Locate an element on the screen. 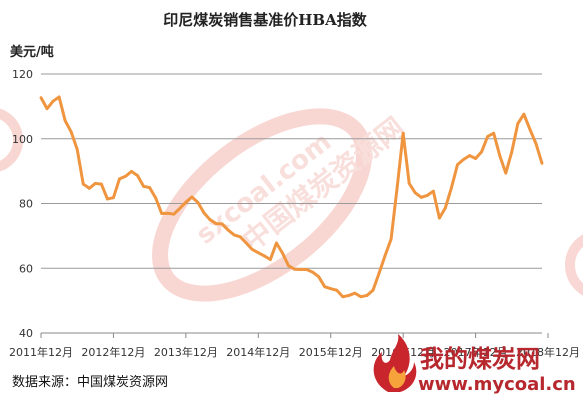 The image size is (583, 403). logo-name: 我的煤炭网 is located at coordinates (480, 359).